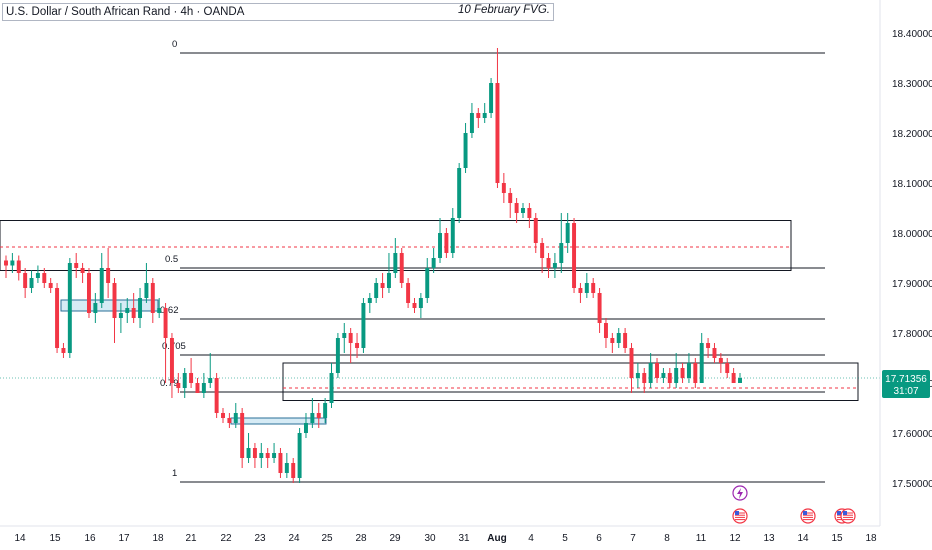 The width and height of the screenshot is (932, 550). What do you see at coordinates (667, 538) in the screenshot?
I see `time-tick-label: 8` at bounding box center [667, 538].